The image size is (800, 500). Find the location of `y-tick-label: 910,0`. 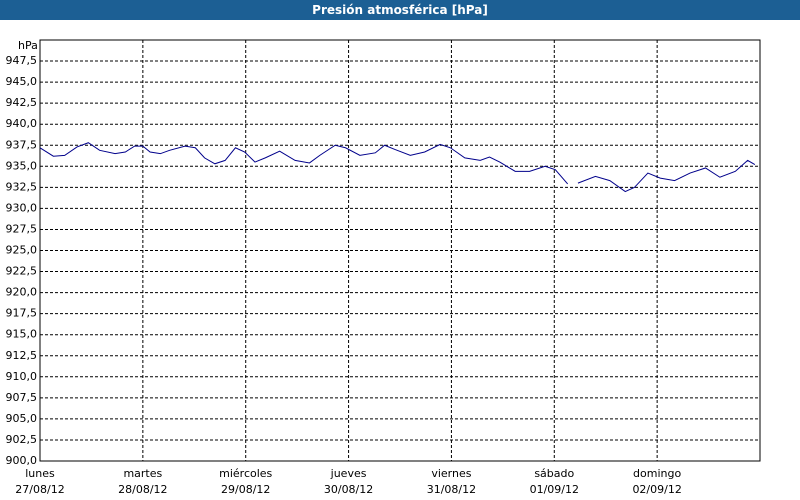

y-tick-label: 910,0 is located at coordinates (22, 376).